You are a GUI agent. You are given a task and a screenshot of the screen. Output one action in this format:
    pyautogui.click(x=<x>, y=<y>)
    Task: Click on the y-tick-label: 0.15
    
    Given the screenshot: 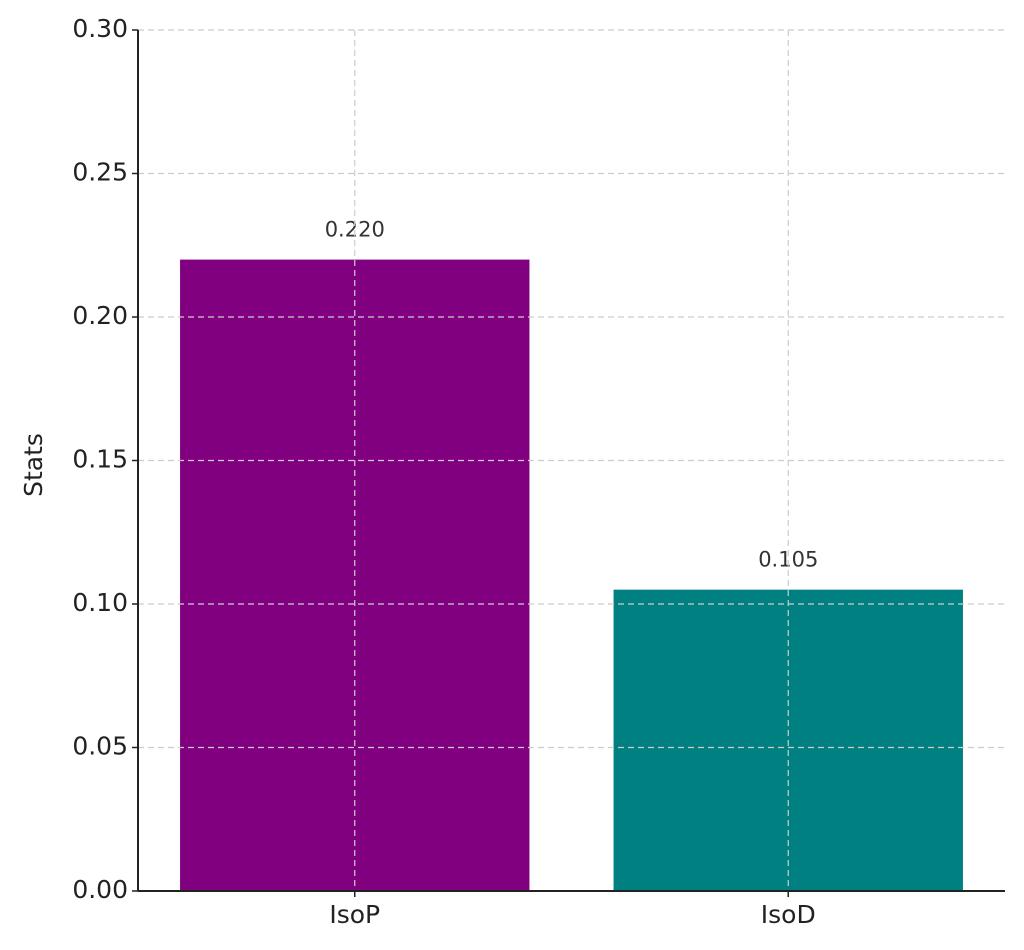 What is the action you would take?
    pyautogui.click(x=100, y=459)
    